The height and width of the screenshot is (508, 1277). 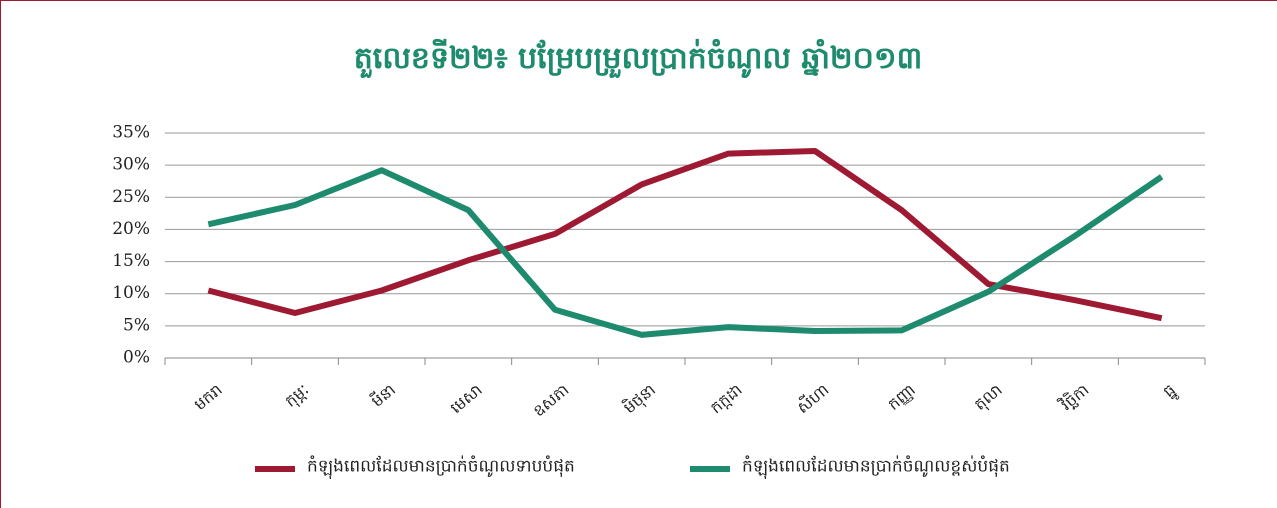 What do you see at coordinates (639, 399) in the screenshot?
I see `x-tick-label: មិថុនា` at bounding box center [639, 399].